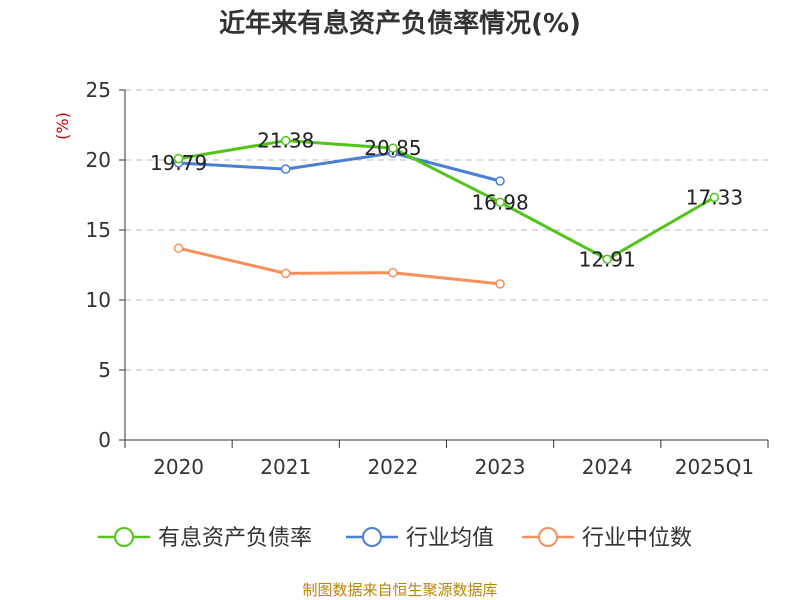  I want to click on data-label: 21.38, so click(285, 141).